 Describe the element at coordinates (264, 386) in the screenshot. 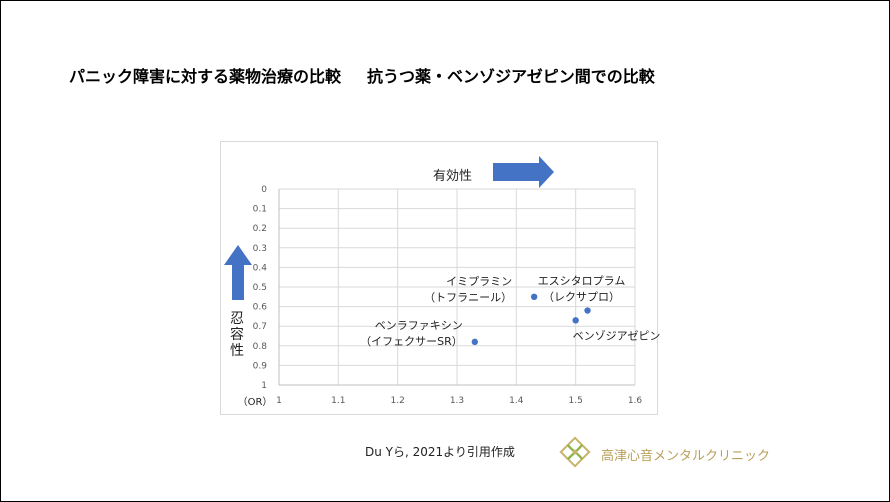

I see `y-tick-label: 1` at that location.